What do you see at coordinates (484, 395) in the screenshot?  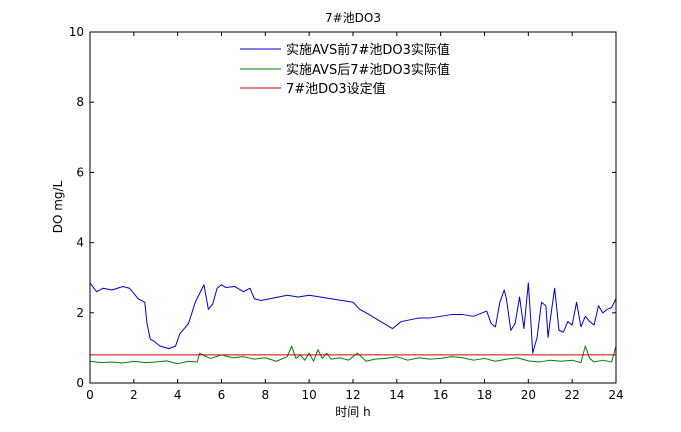 I see `x-tick-label: 18` at bounding box center [484, 395].